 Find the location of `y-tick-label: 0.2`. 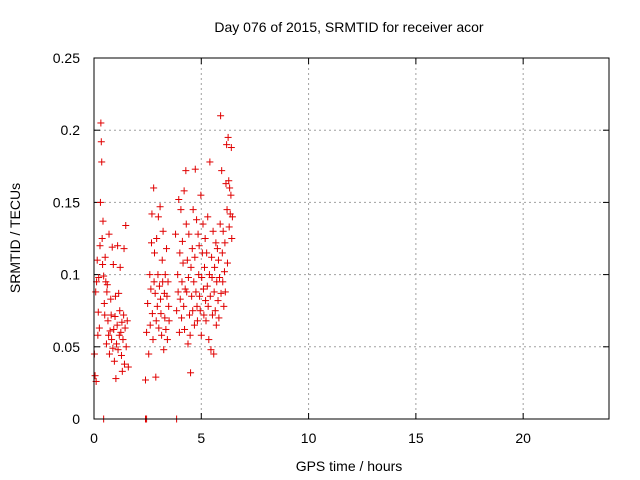

y-tick-label: 0.2 is located at coordinates (71, 130).